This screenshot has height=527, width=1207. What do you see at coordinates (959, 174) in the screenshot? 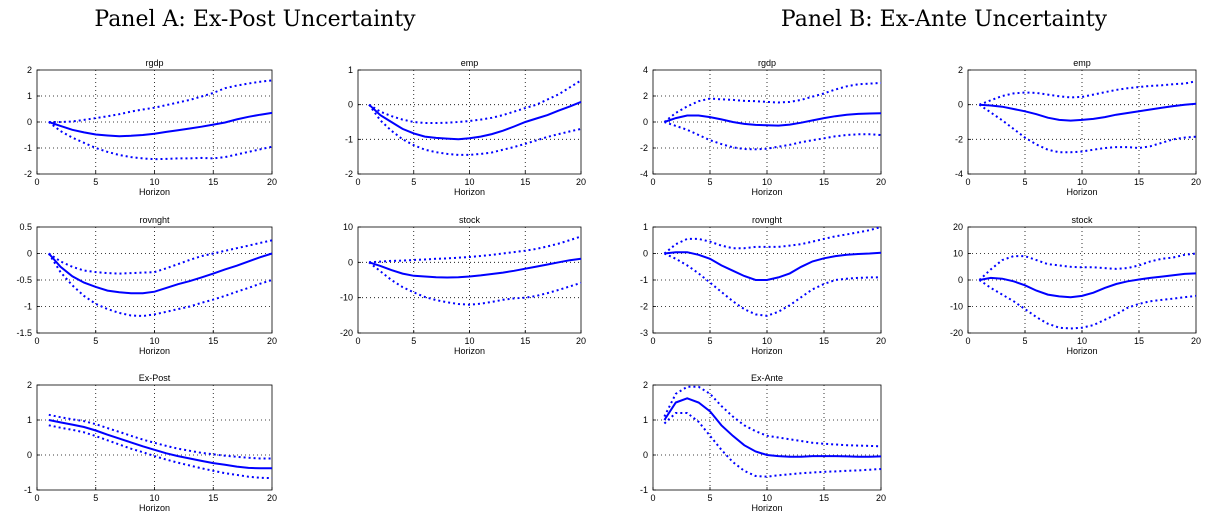
I see `y-tick-label: -4` at bounding box center [959, 174].